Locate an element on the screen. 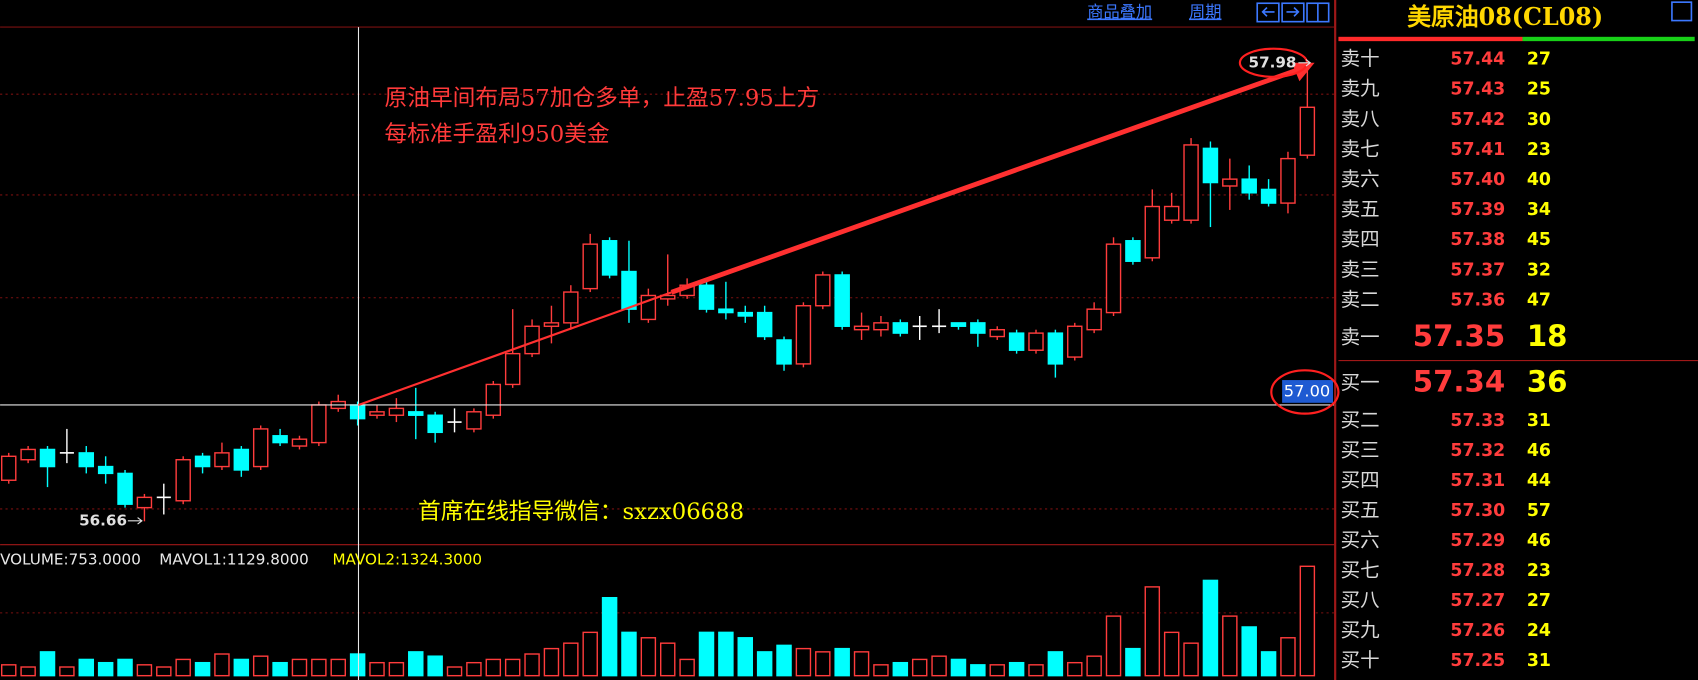  book-price: 57.40 is located at coordinates (1477, 180).